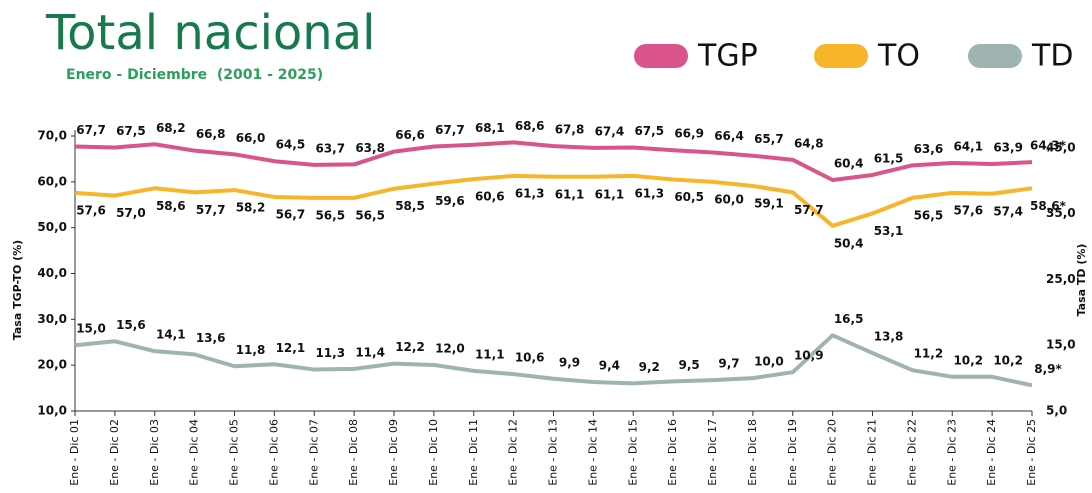  What do you see at coordinates (792, 452) in the screenshot?
I see `x-tick-label: Ene - Dic 19` at bounding box center [792, 452].